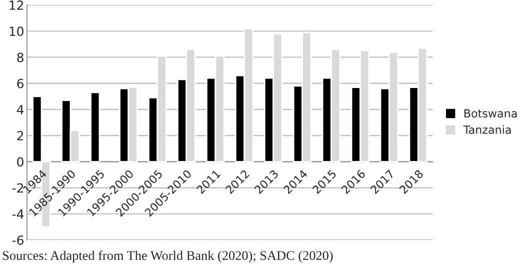 This screenshot has height=264, width=520. Describe the element at coordinates (20, 162) in the screenshot. I see `y-tick-label: 0` at that location.